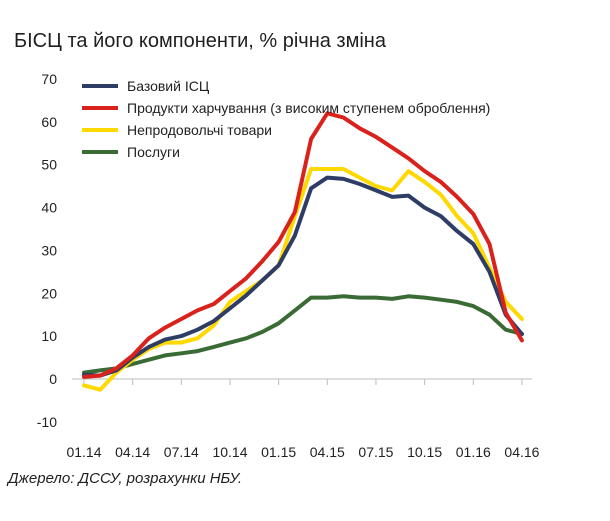  I want to click on source-note: Джерело: ДССУ, розрахунки НБУ., so click(125, 478).